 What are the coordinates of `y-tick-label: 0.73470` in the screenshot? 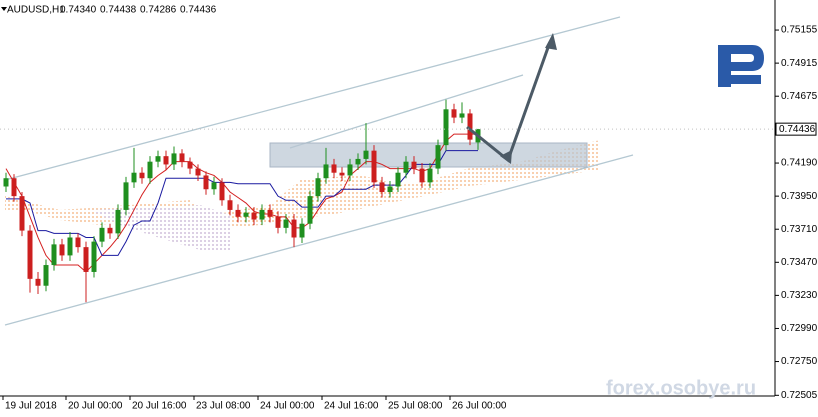 It's located at (799, 262).